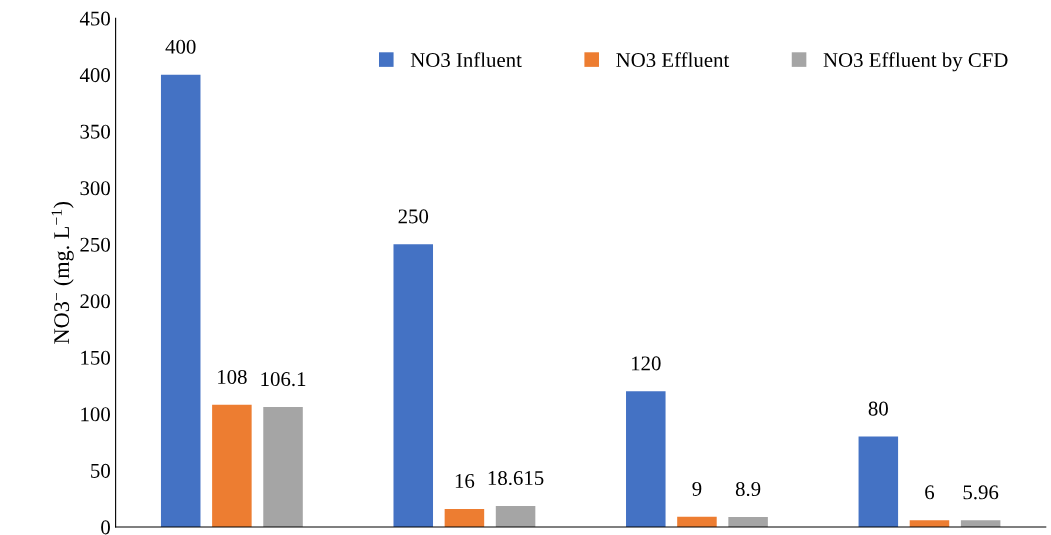 The width and height of the screenshot is (1051, 535). I want to click on data-label: 250, so click(413, 216).